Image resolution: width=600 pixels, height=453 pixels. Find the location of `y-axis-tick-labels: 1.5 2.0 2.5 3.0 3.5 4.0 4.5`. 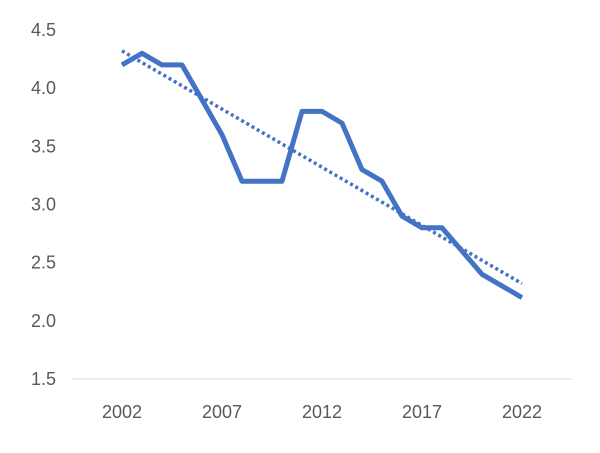

y-axis-tick-labels: 1.5 2.0 2.5 3.0 3.5 4.0 4.5 is located at coordinates (43, 204).